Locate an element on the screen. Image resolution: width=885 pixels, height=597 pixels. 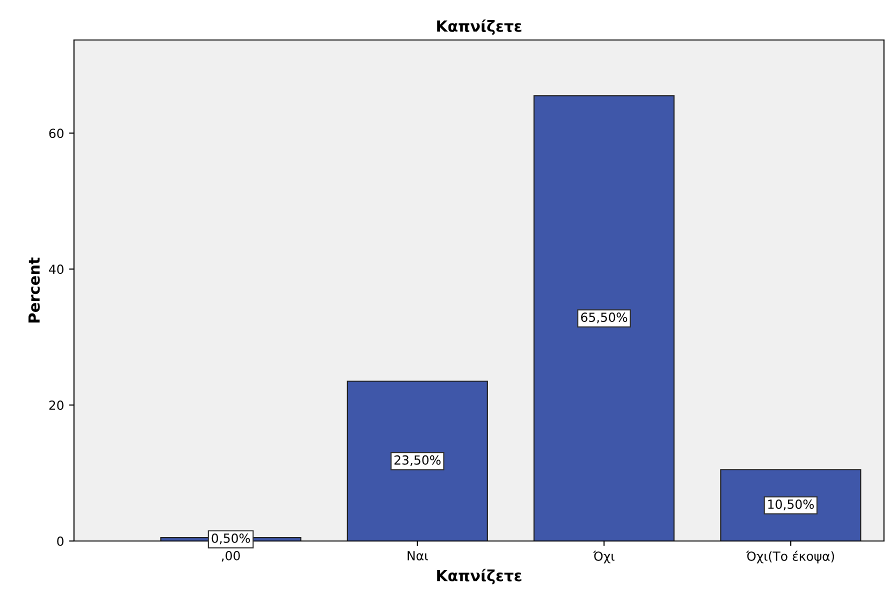
chart-title: Καπνίζετε is located at coordinates (479, 27).